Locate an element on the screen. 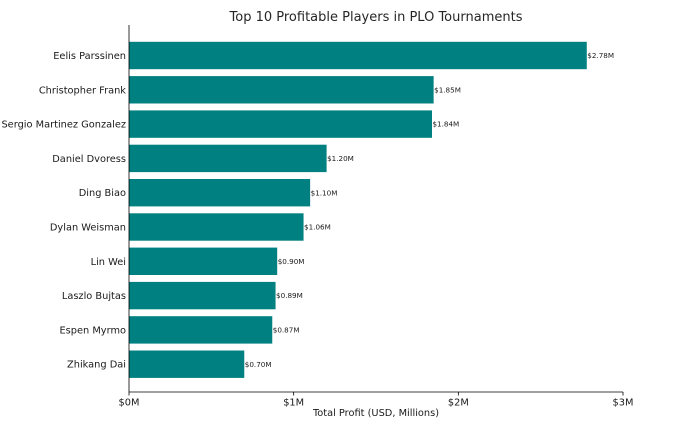 This screenshot has height=433, width=674. bar-value-label: $1.20M is located at coordinates (340, 158).